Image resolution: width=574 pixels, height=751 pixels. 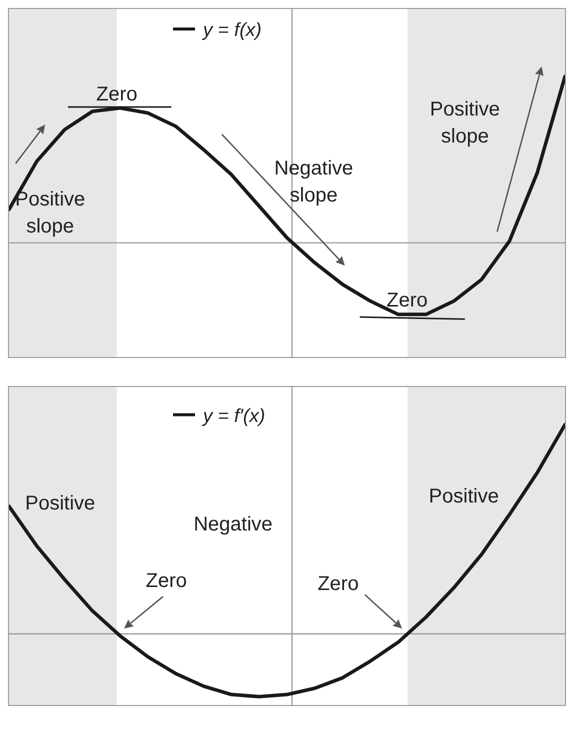 What do you see at coordinates (231, 30) in the screenshot?
I see `legend-label: y = f(x)` at bounding box center [231, 30].